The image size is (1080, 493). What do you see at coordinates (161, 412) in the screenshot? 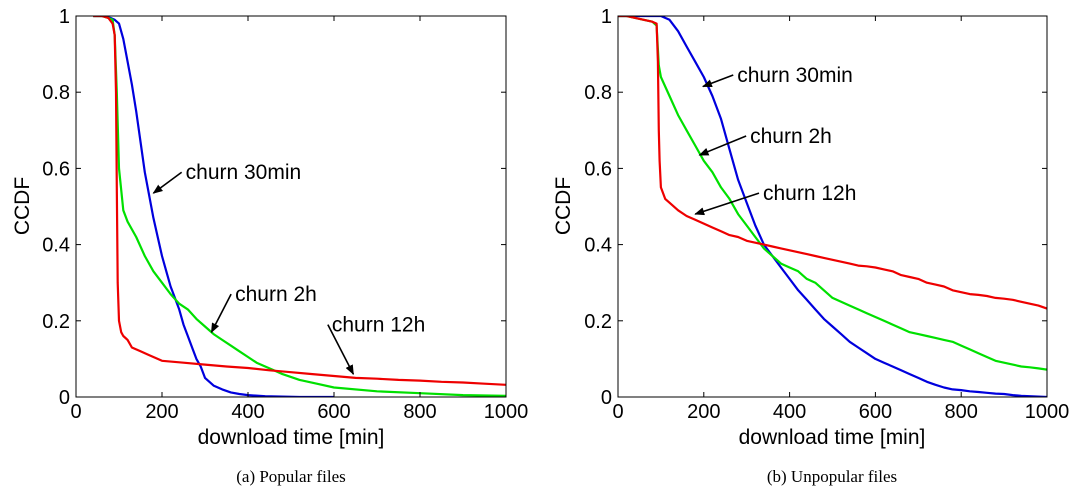
I see `panel-a-xtick-label: 200` at bounding box center [161, 412].